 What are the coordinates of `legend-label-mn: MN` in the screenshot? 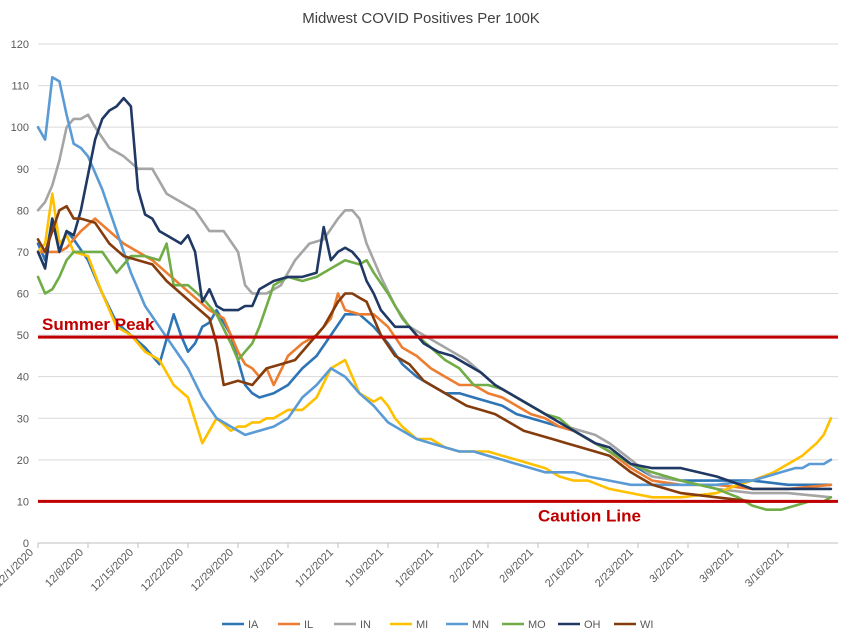 It's located at (480, 625).